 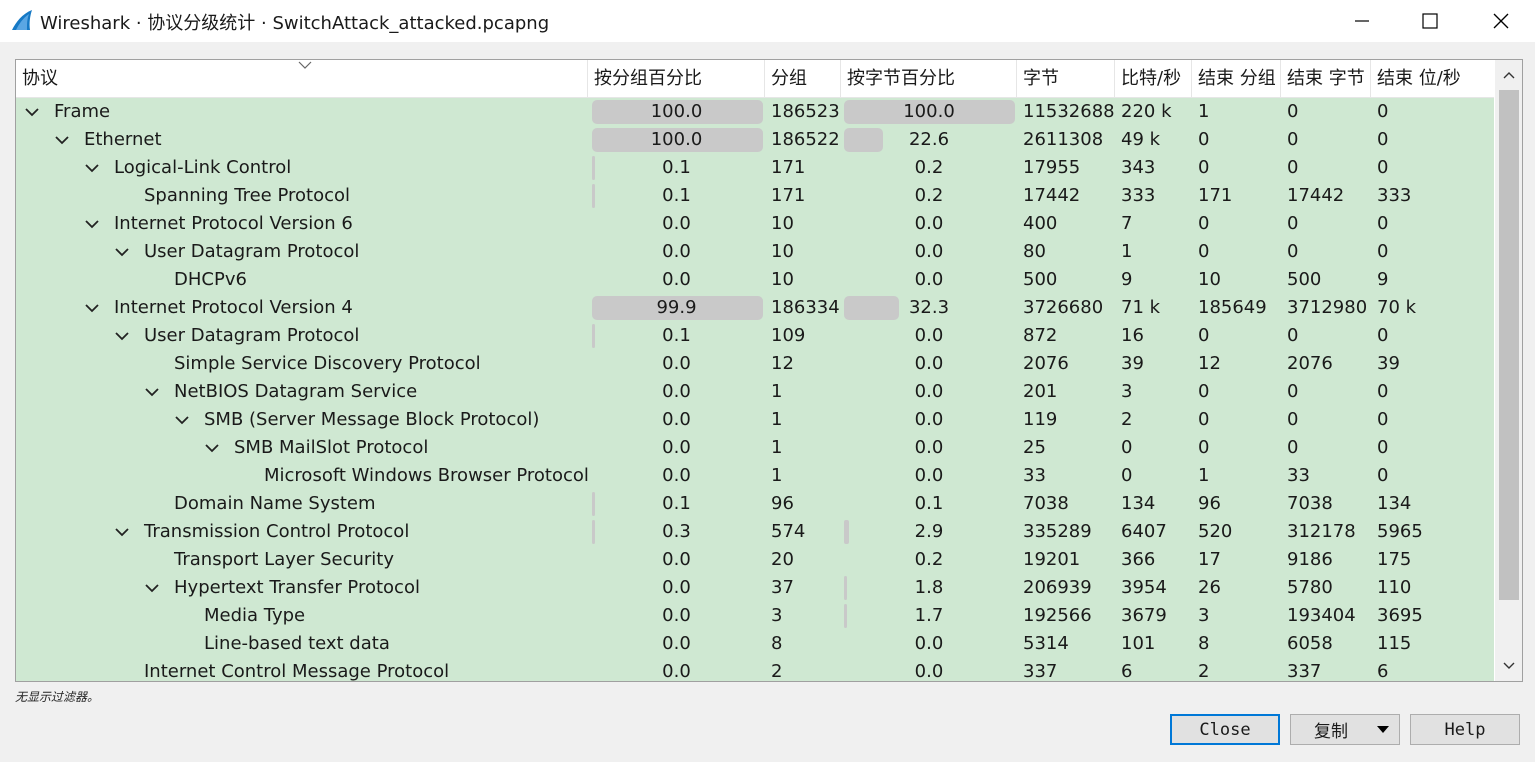 What do you see at coordinates (755, 168) in the screenshot?
I see `tree-row: Logical-Link Control 0.1 171 0.2 17955 343 0 0 0` at bounding box center [755, 168].